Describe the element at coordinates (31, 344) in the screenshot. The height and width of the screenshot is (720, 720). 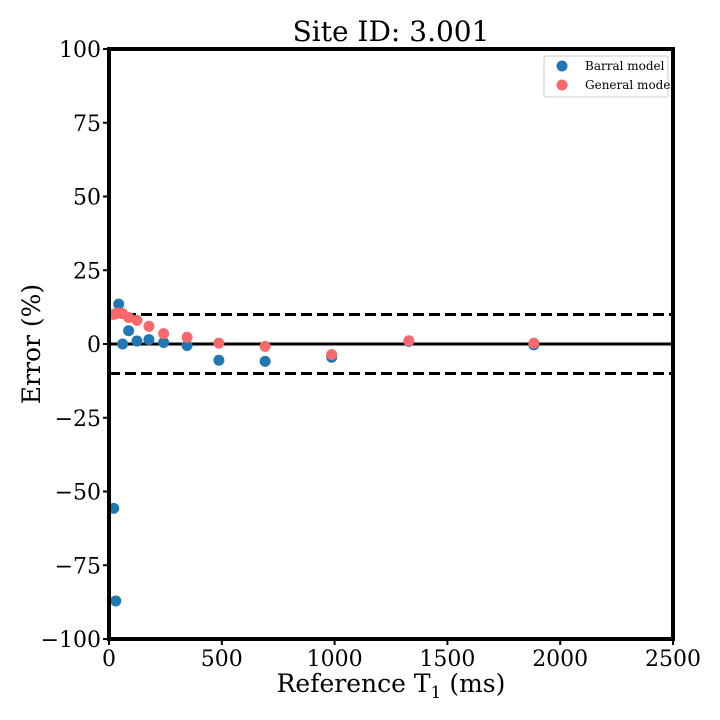
I see `y-axis-label: Error (%)` at that location.